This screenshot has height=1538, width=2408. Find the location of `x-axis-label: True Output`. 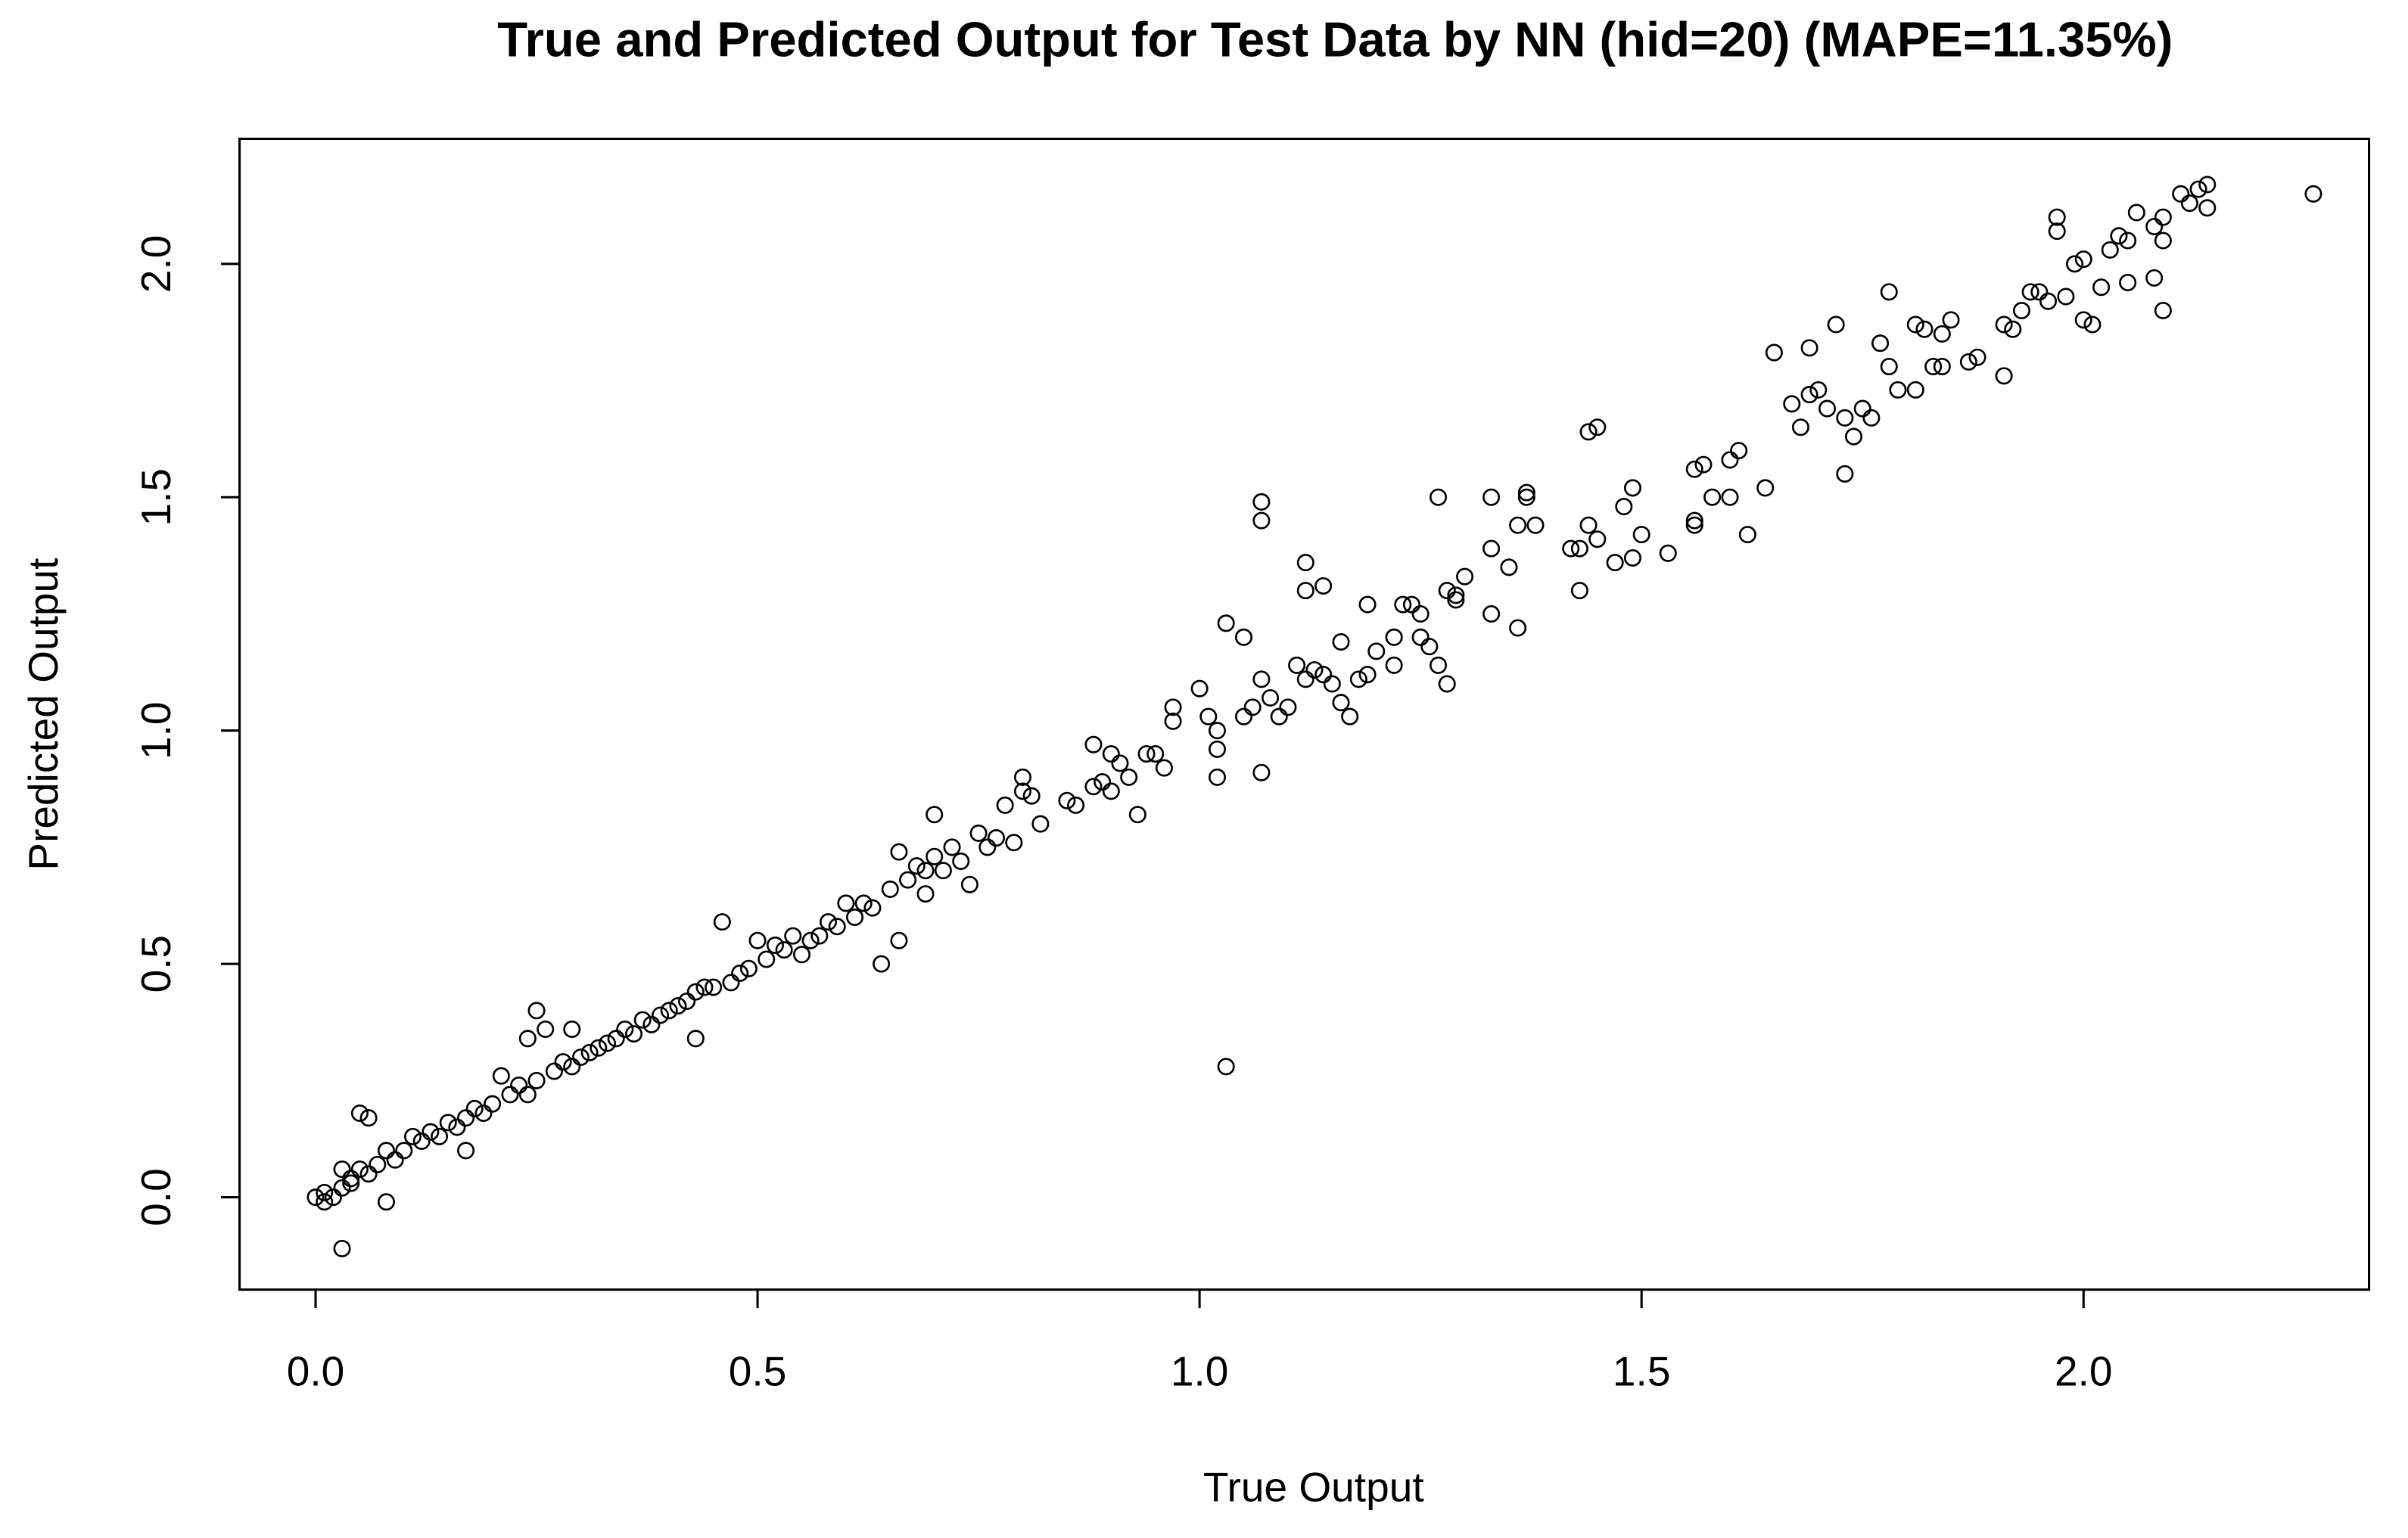

x-axis-label: True Output is located at coordinates (1313, 1486).